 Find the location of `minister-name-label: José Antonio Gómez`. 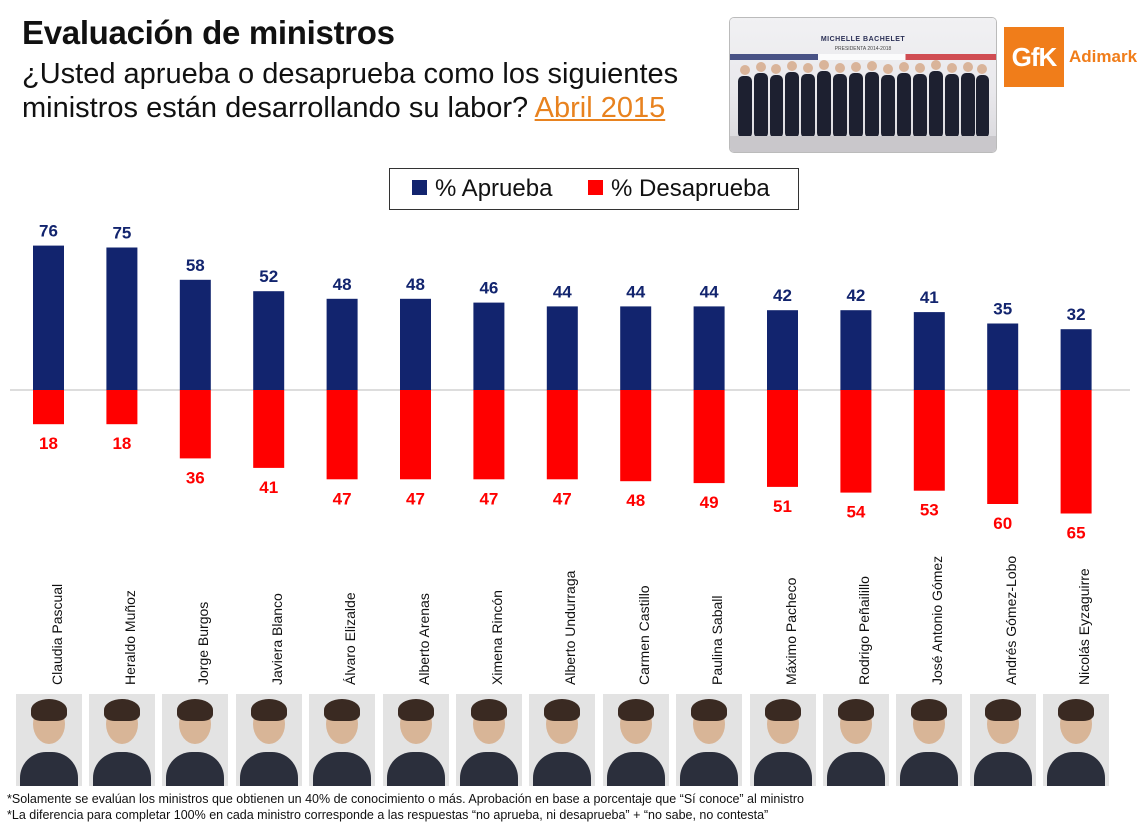

minister-name-label: José Antonio Gómez is located at coordinates (932, 615).